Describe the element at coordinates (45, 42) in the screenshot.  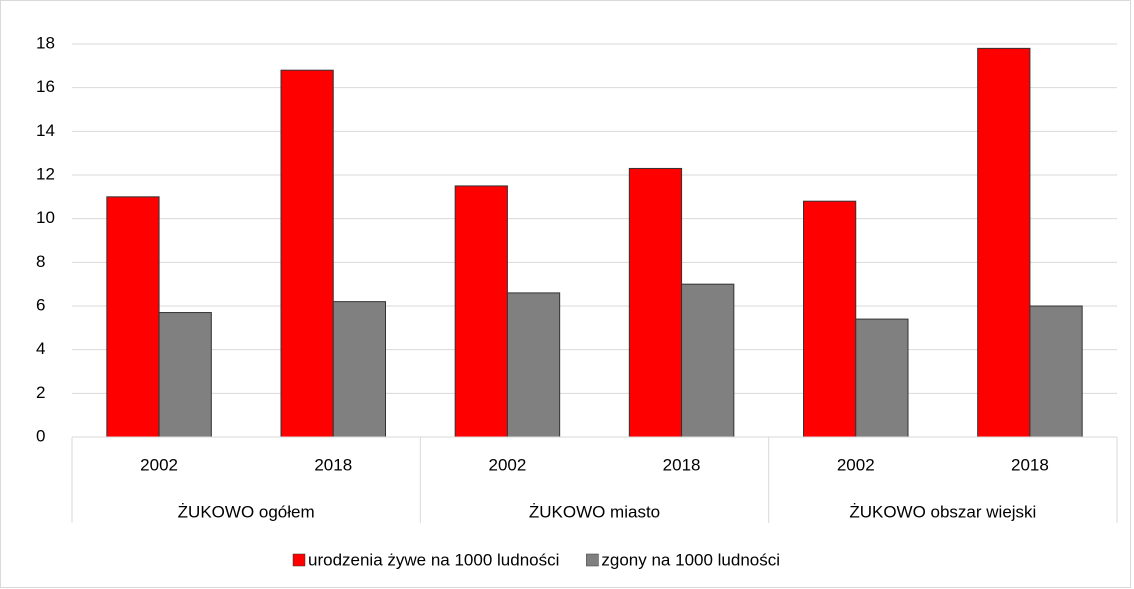
I see `y-tick-label: 18` at that location.